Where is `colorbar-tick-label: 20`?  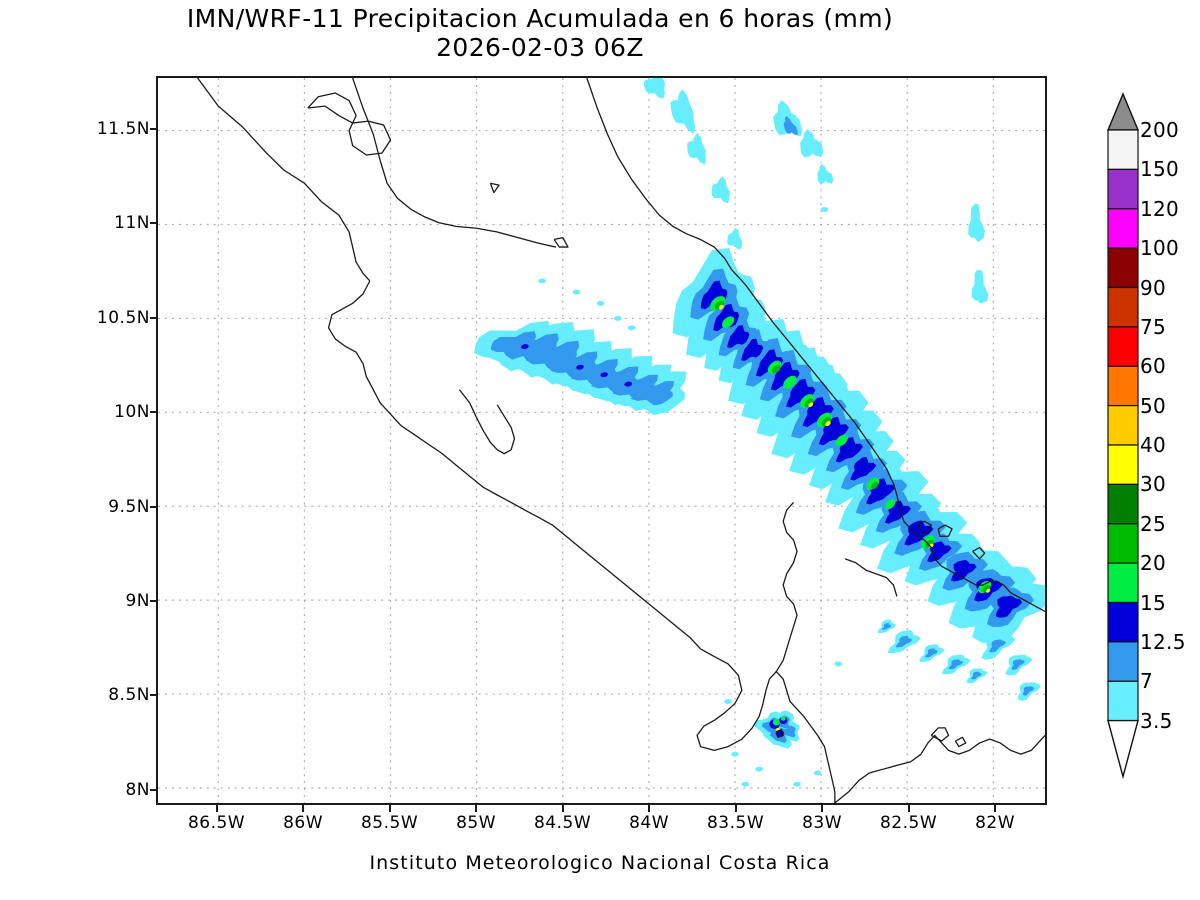 colorbar-tick-label: 20 is located at coordinates (1153, 563).